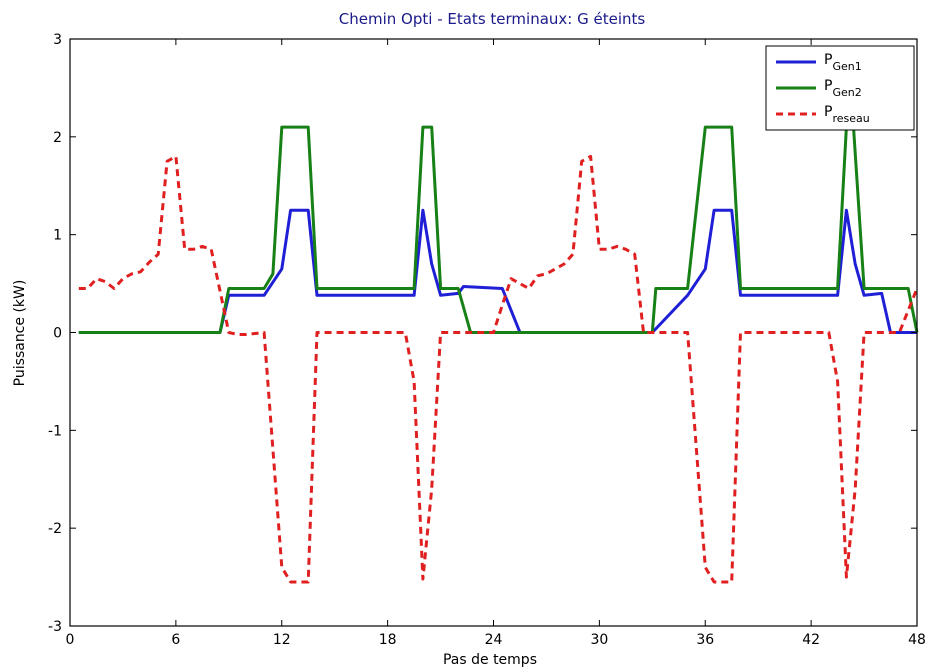 The image size is (928, 669). I want to click on x-tick-label: 24, so click(494, 640).